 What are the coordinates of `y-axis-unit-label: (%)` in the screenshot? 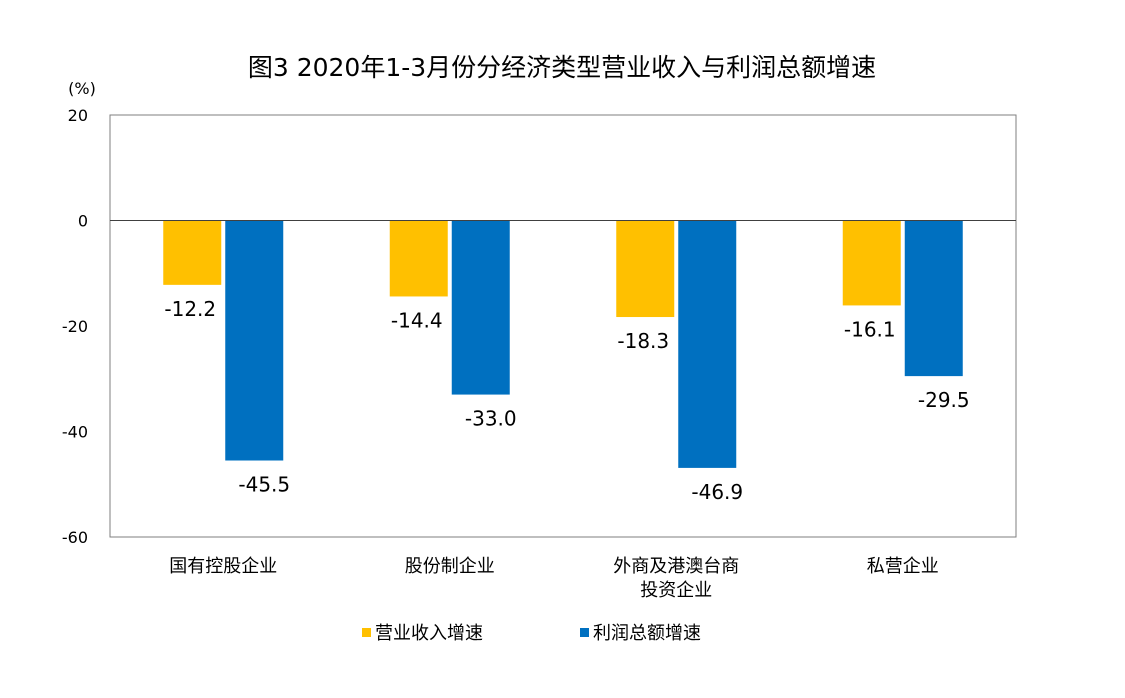 It's located at (82, 88).